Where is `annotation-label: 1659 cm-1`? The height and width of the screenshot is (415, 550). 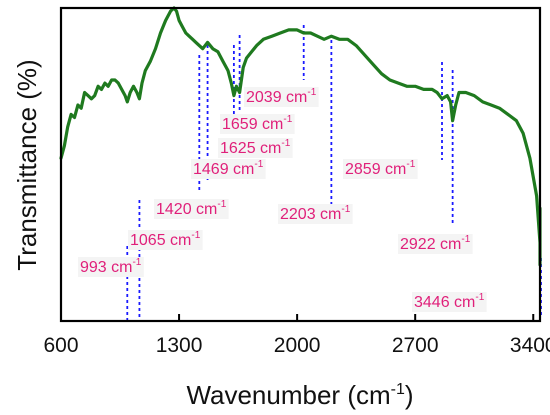
annotation-label: 1659 cm-1 is located at coordinates (257, 123).